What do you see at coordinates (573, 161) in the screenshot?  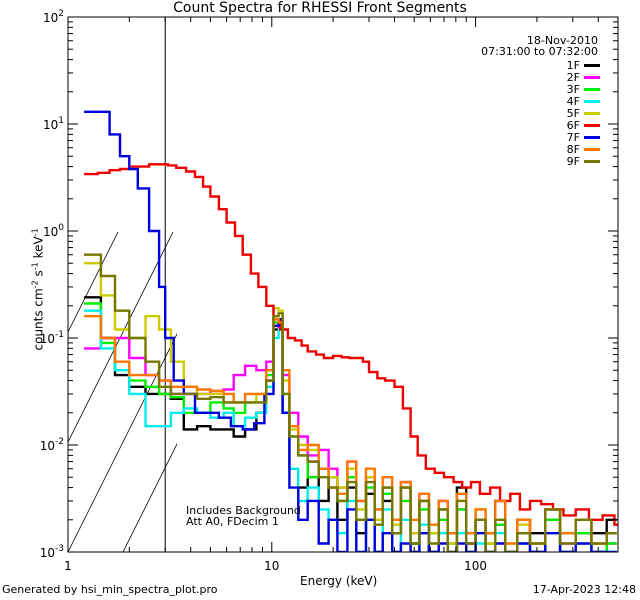 I see `legend-label: 9F` at bounding box center [573, 161].